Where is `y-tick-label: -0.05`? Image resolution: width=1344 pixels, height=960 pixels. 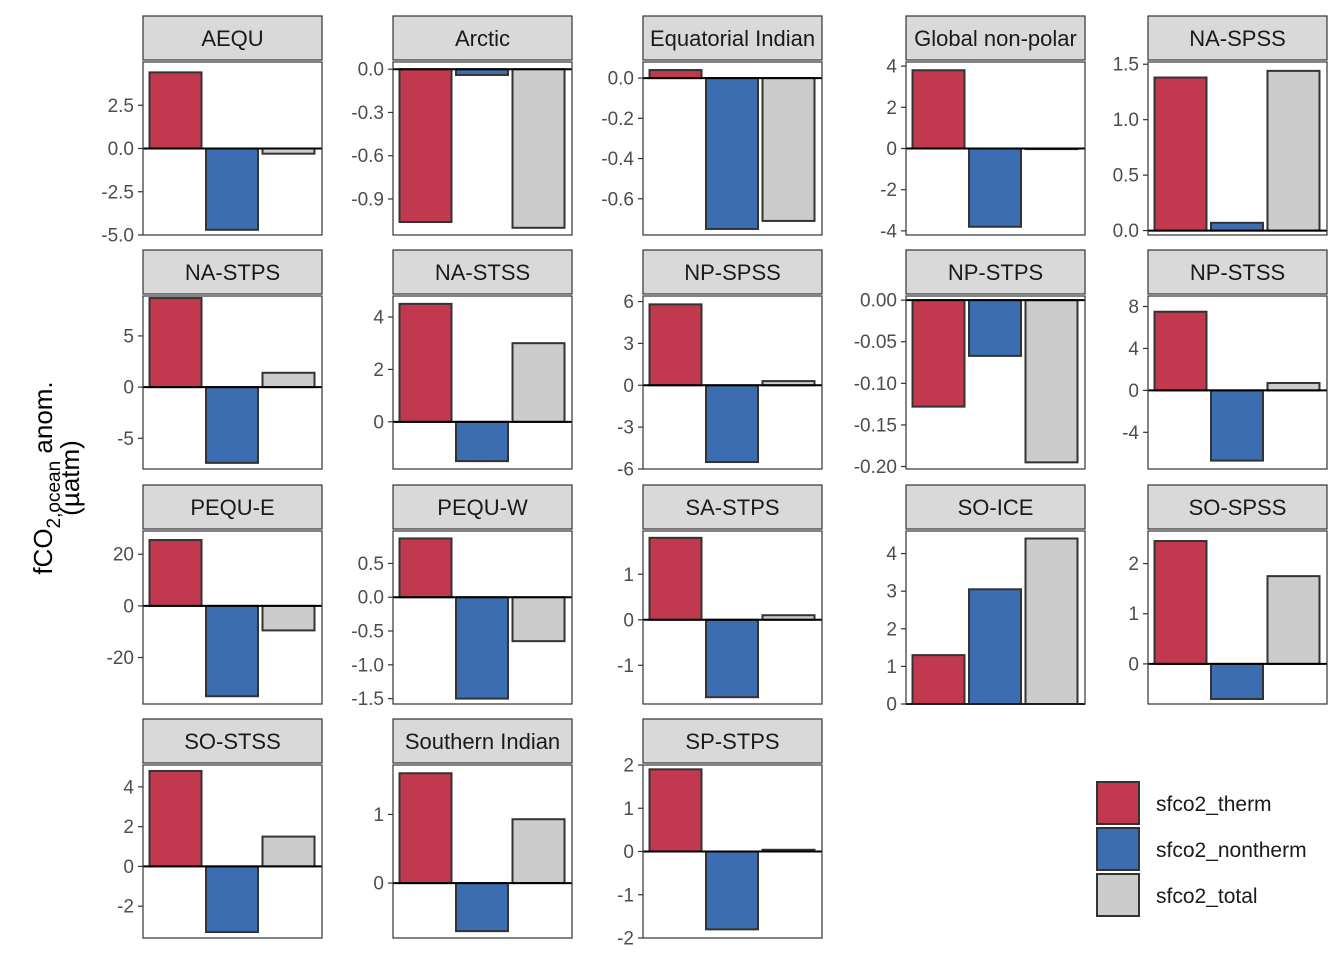
y-tick-label: -0.05 is located at coordinates (875, 342).